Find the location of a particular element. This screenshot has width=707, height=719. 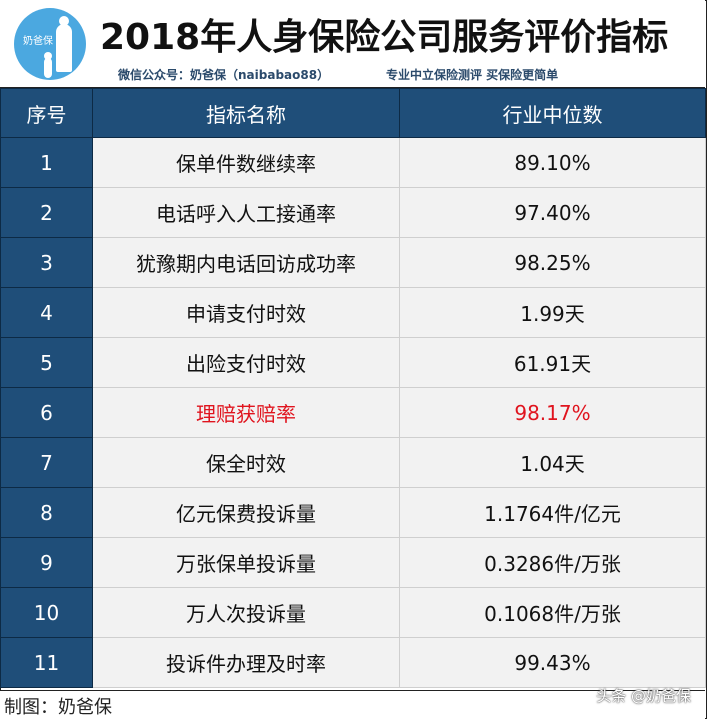

table-row: 2 电话呼入人工接通率 97.40% is located at coordinates (353, 212).